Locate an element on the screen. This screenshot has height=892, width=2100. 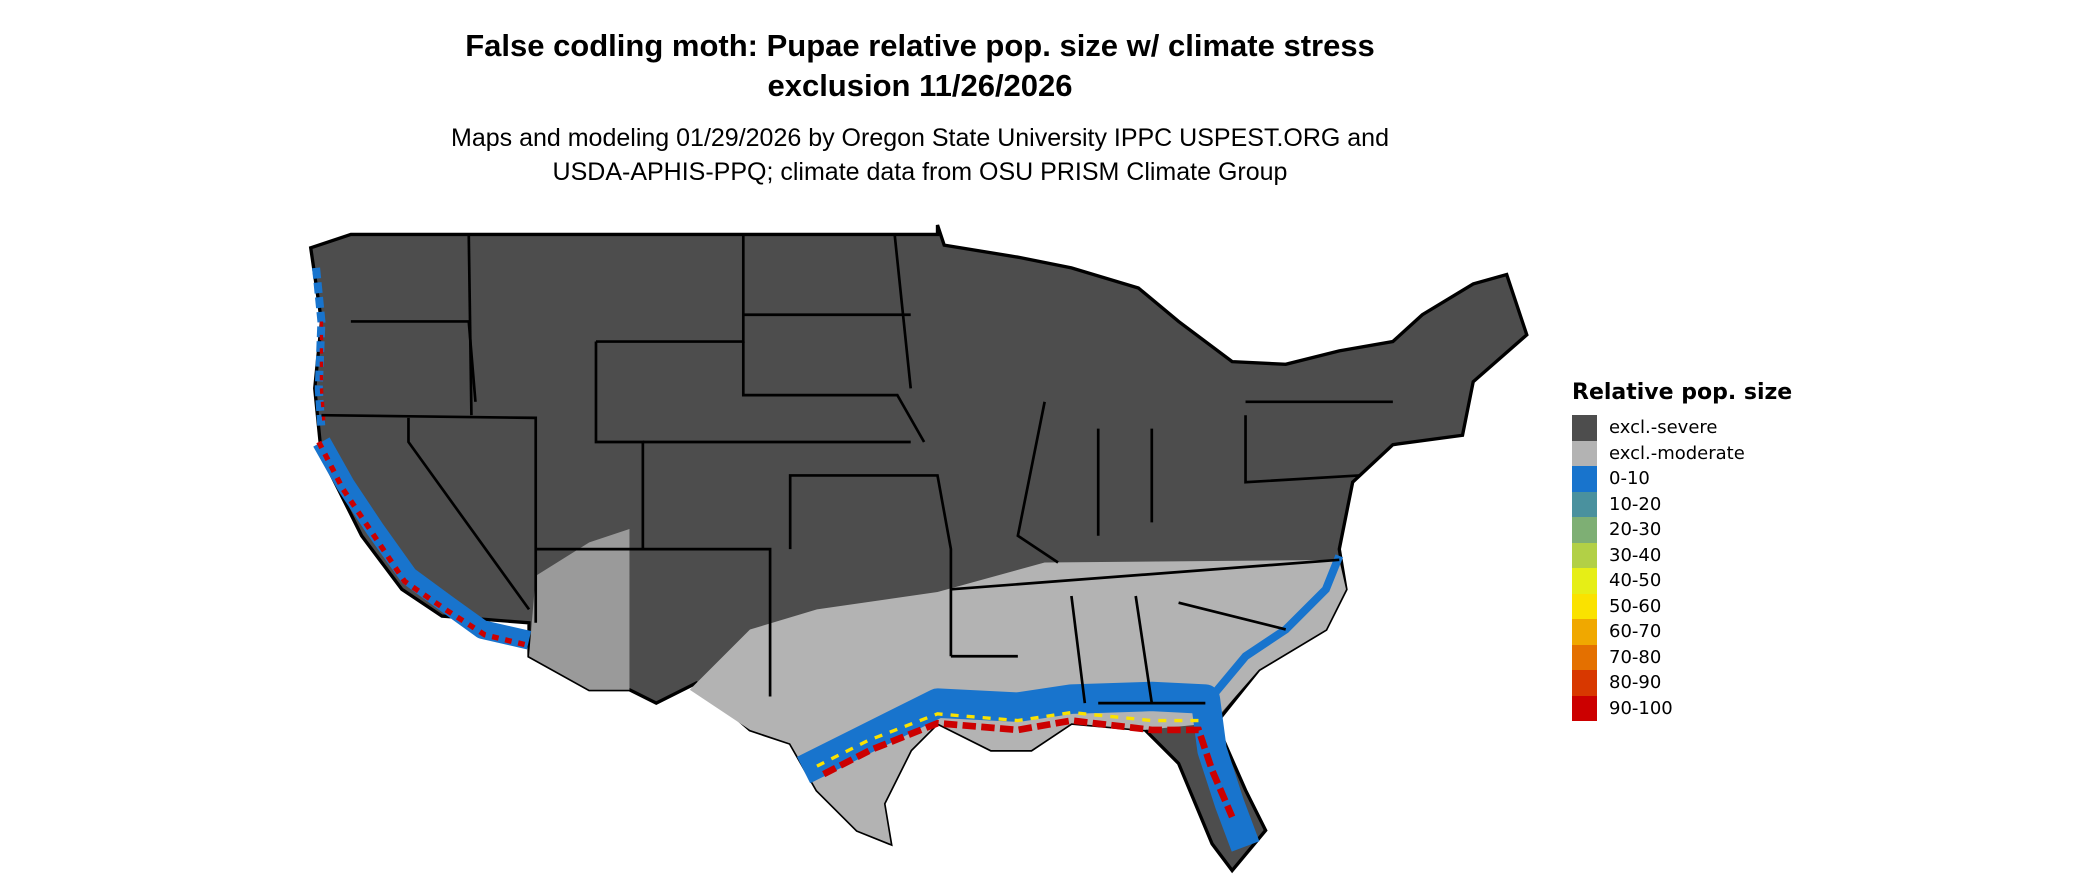
legend-item: excl.-moderate is located at coordinates (1682, 453).